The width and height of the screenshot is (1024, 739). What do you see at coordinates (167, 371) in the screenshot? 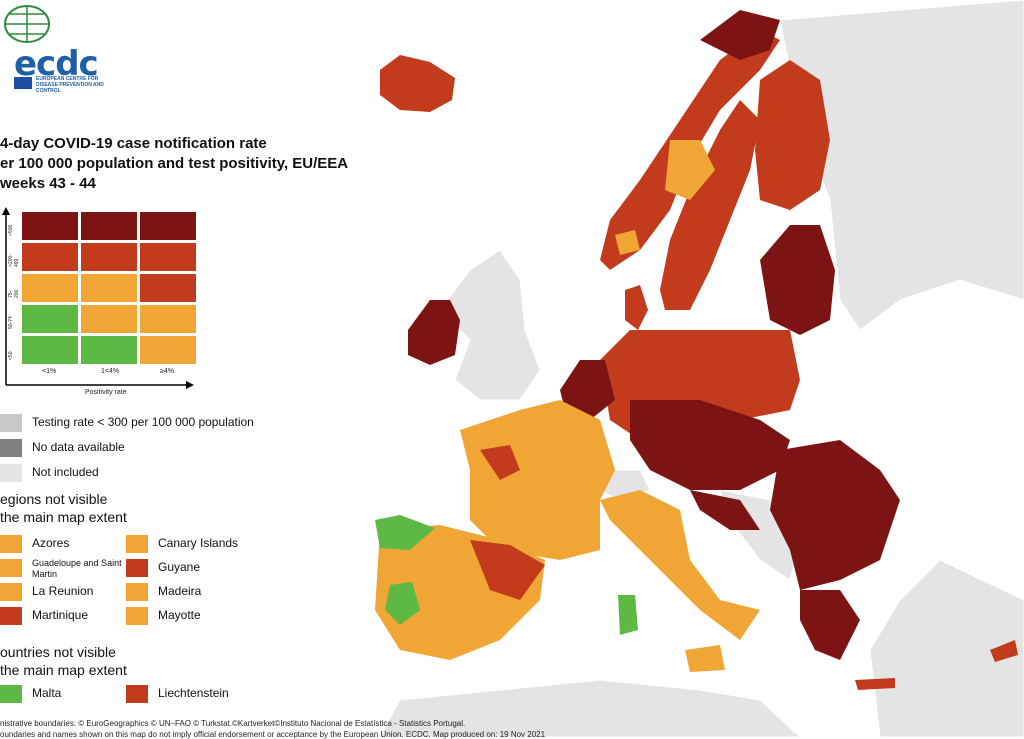
I see `matrix-x-label: ≥4%` at bounding box center [167, 371].